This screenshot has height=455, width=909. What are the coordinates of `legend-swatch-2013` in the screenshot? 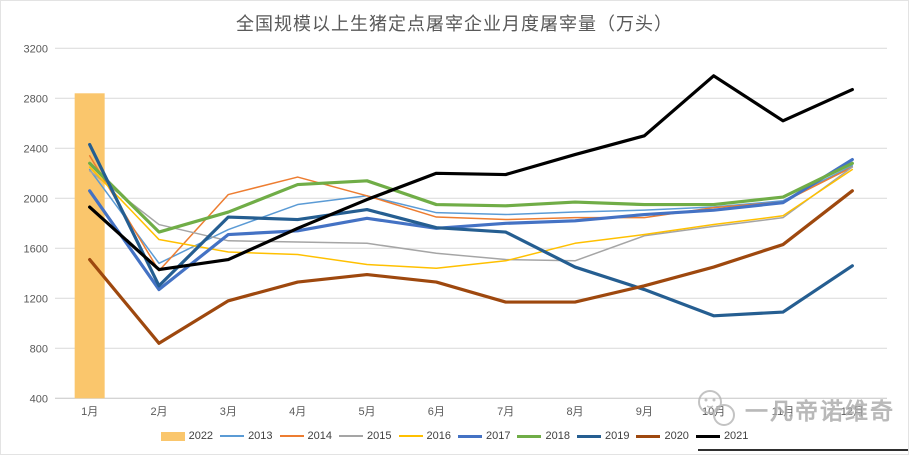 It's located at (232, 436).